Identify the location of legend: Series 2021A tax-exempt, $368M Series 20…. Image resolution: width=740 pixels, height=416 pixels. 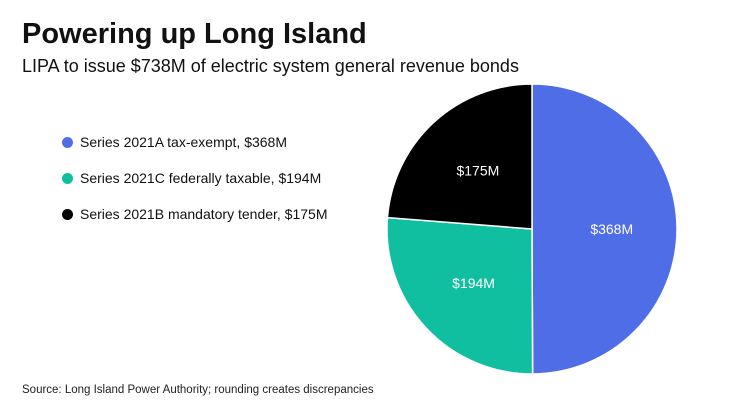
(195, 178).